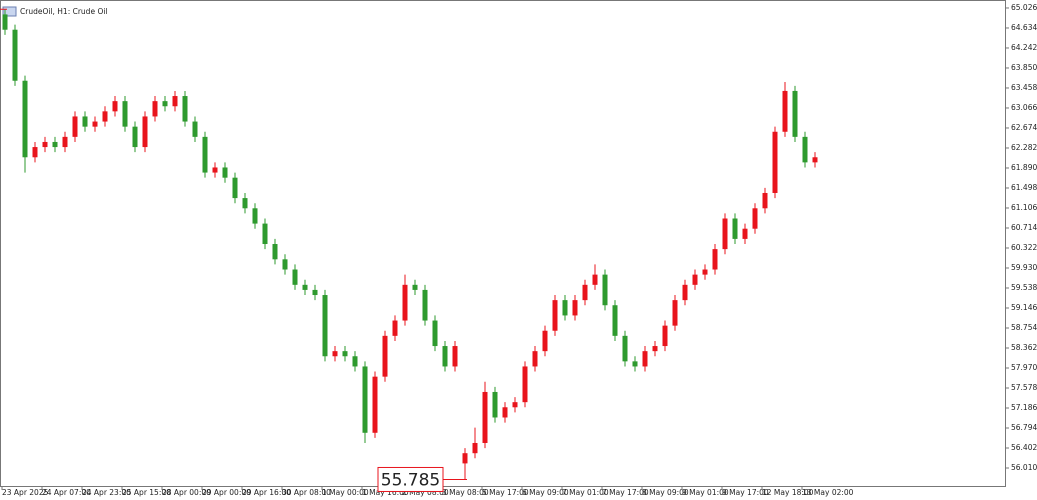  What do you see at coordinates (1024, 107) in the screenshot?
I see `y-tick-label: 63.066` at bounding box center [1024, 107].